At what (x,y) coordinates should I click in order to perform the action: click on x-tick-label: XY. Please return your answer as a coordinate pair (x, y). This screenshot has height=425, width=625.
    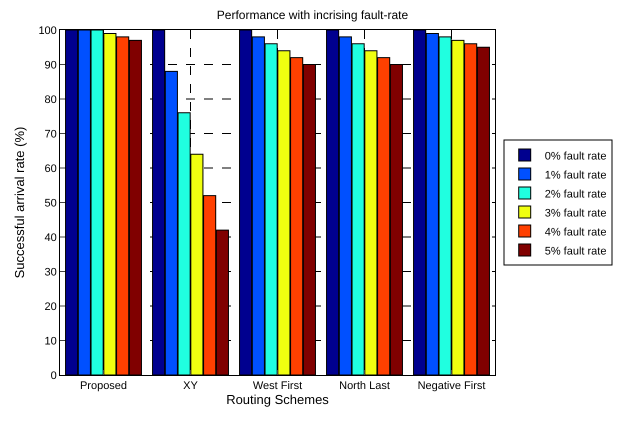
    Looking at the image, I should click on (190, 386).